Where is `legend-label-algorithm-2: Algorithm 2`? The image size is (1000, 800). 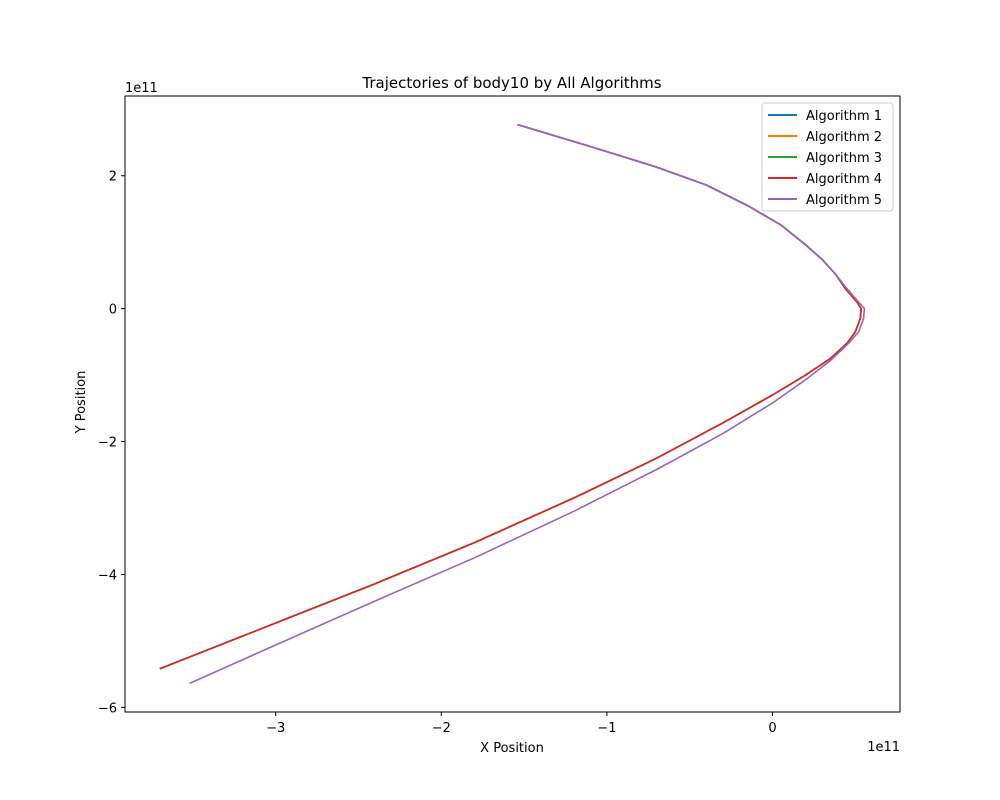
legend-label-algorithm-2: Algorithm 2 is located at coordinates (844, 137).